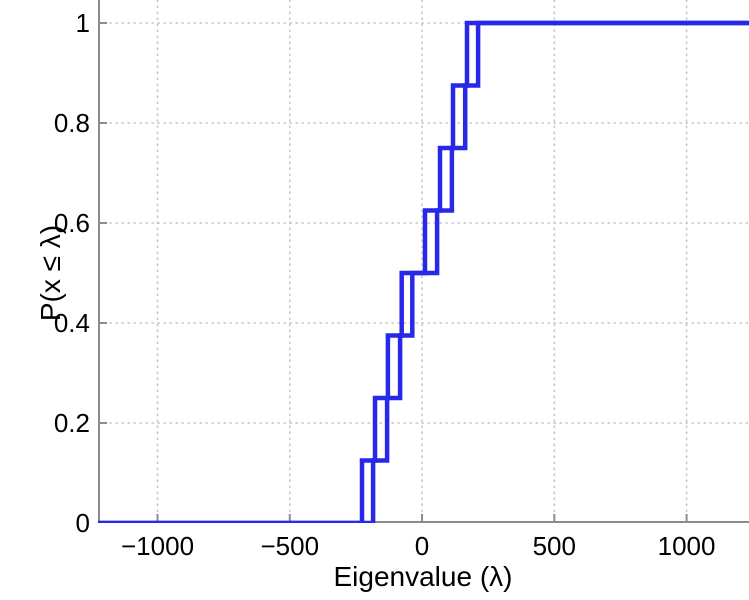 This screenshot has width=749, height=600. I want to click on y-tick-label: 0.2, so click(71, 423).